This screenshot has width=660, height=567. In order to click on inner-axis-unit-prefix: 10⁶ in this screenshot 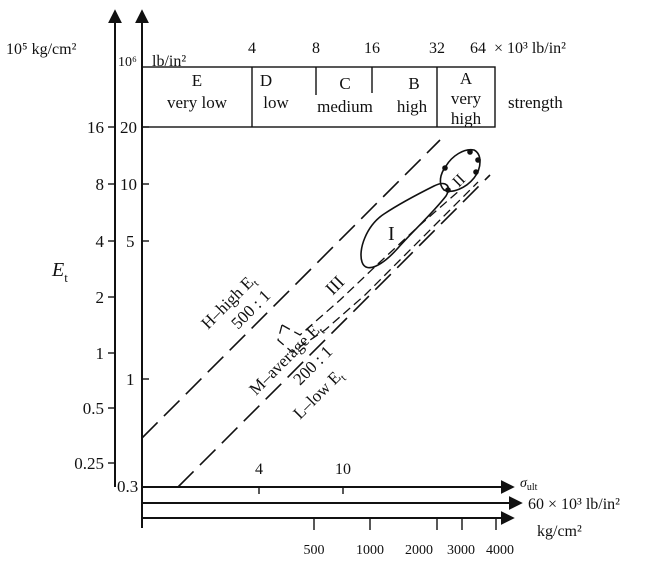, I will do `click(127, 62)`.